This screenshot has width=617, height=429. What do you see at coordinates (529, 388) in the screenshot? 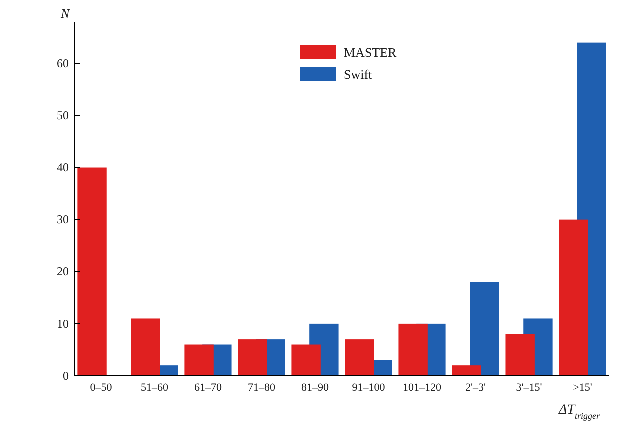
I see `x-tick-label: 3'–15'` at bounding box center [529, 388].